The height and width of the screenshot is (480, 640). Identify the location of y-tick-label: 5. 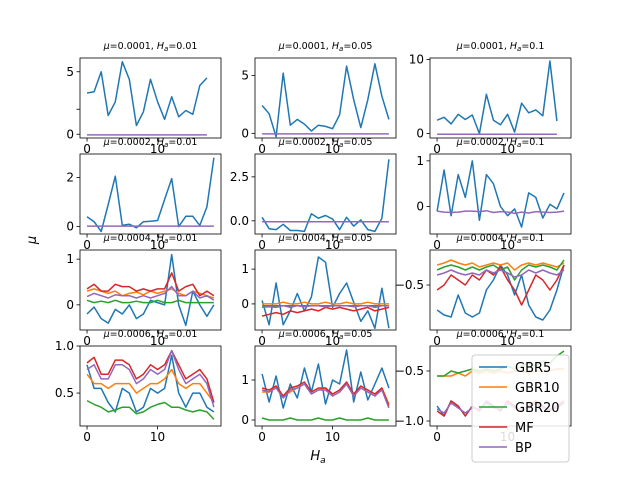
(70, 72).